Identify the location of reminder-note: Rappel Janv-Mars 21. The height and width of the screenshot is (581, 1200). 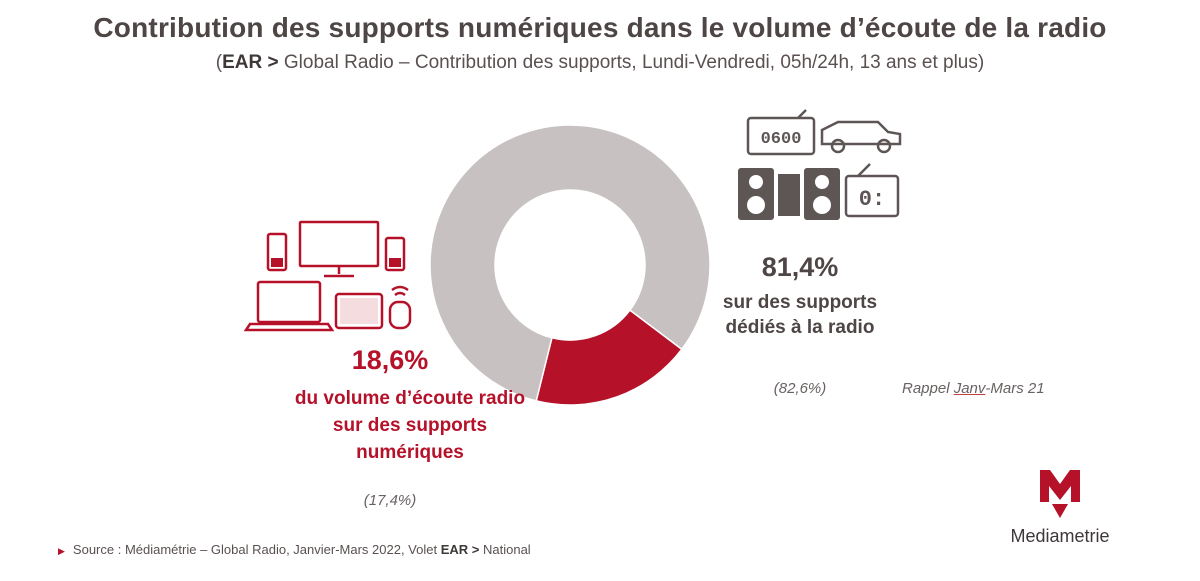
(1012, 388).